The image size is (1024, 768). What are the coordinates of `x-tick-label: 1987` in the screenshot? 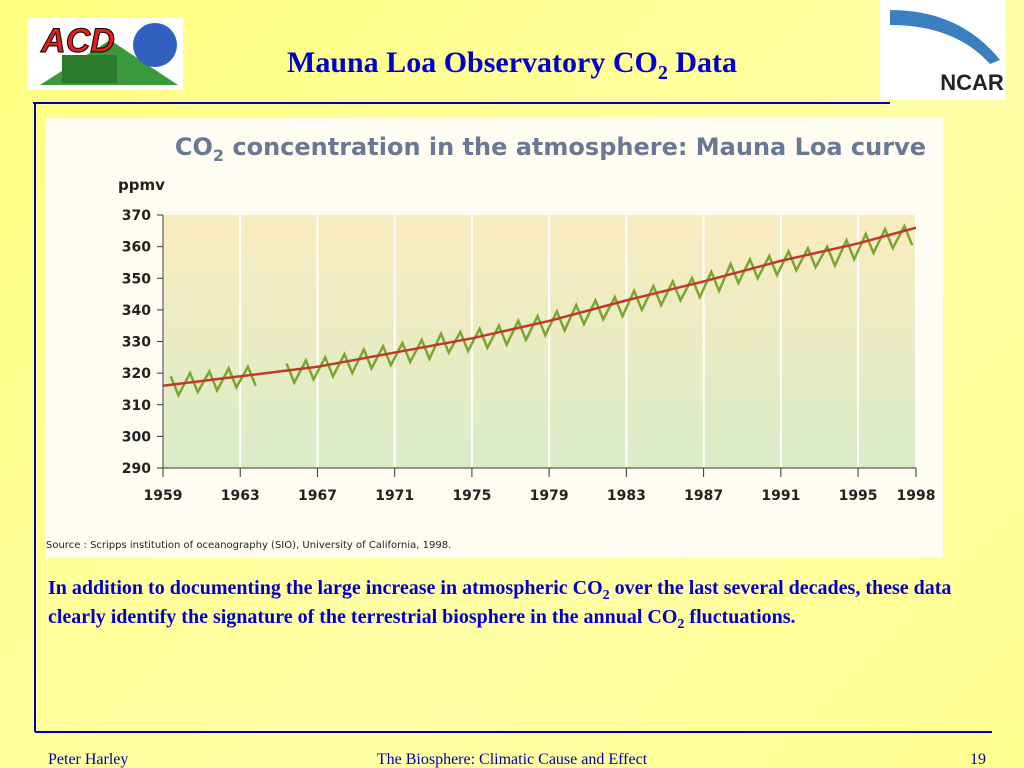 It's located at (703, 496).